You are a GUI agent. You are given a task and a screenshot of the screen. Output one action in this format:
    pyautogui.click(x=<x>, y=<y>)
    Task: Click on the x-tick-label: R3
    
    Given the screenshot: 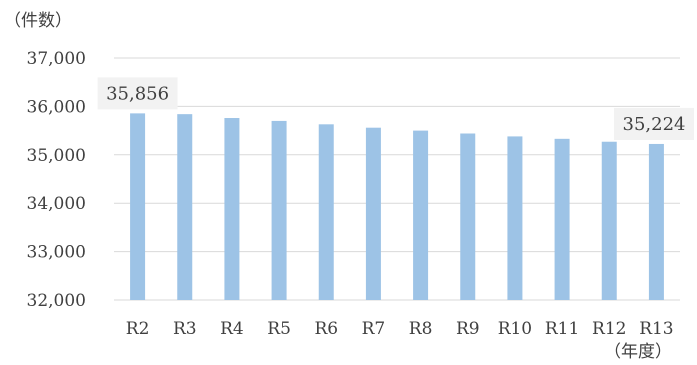 What is the action you would take?
    pyautogui.click(x=185, y=329)
    